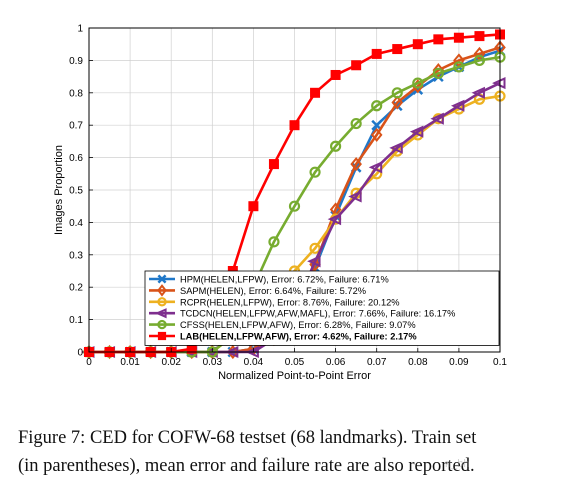 The height and width of the screenshot is (487, 567). Describe the element at coordinates (295, 362) in the screenshot. I see `x-tick-label: 0.05` at that location.